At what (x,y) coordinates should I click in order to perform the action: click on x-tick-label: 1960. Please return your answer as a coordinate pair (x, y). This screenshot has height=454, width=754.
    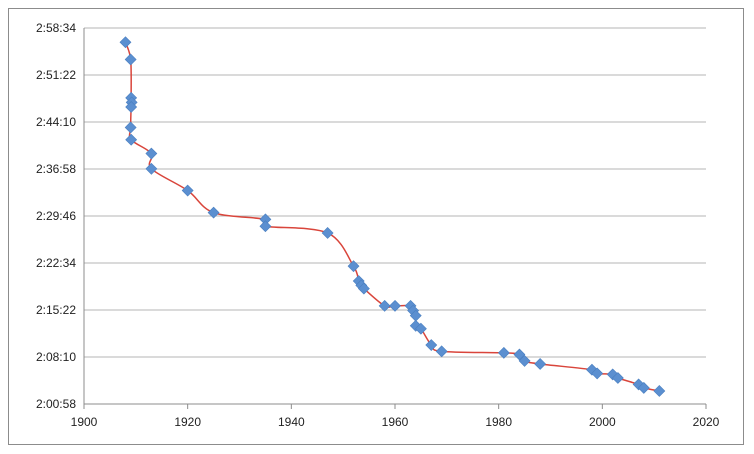
    Looking at the image, I should click on (395, 422).